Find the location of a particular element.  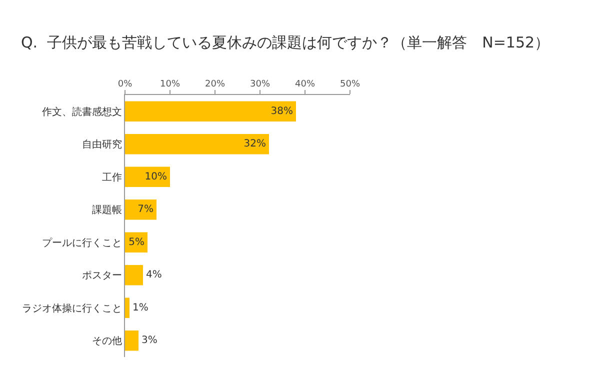

data-label: 10% is located at coordinates (155, 176).